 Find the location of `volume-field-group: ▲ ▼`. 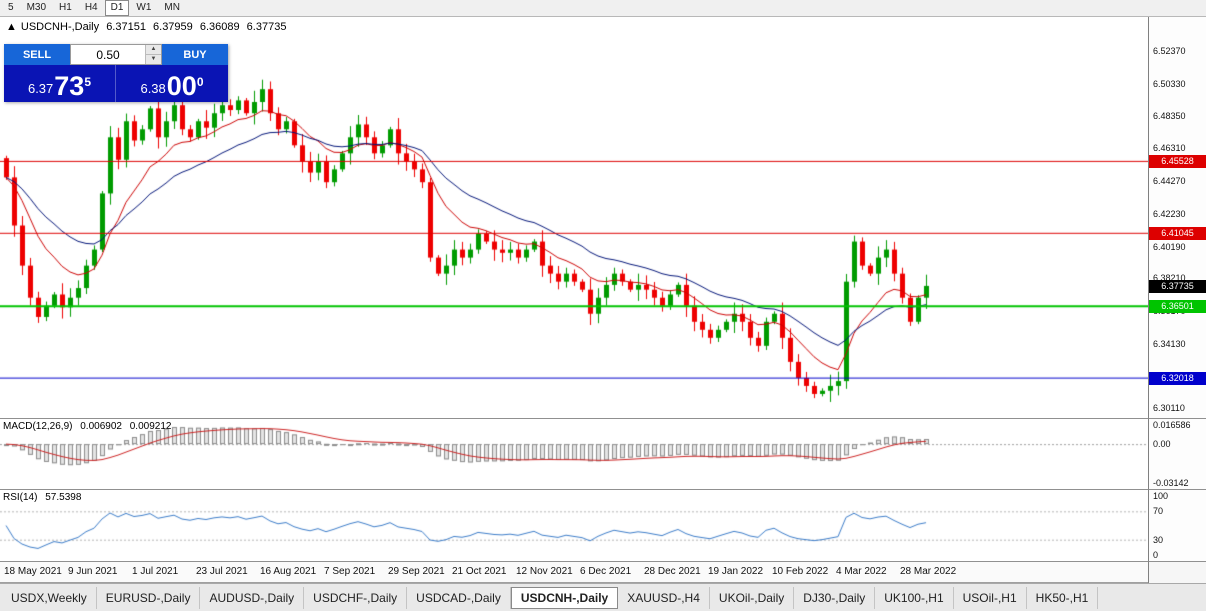

volume-field-group: ▲ ▼ is located at coordinates (116, 54).